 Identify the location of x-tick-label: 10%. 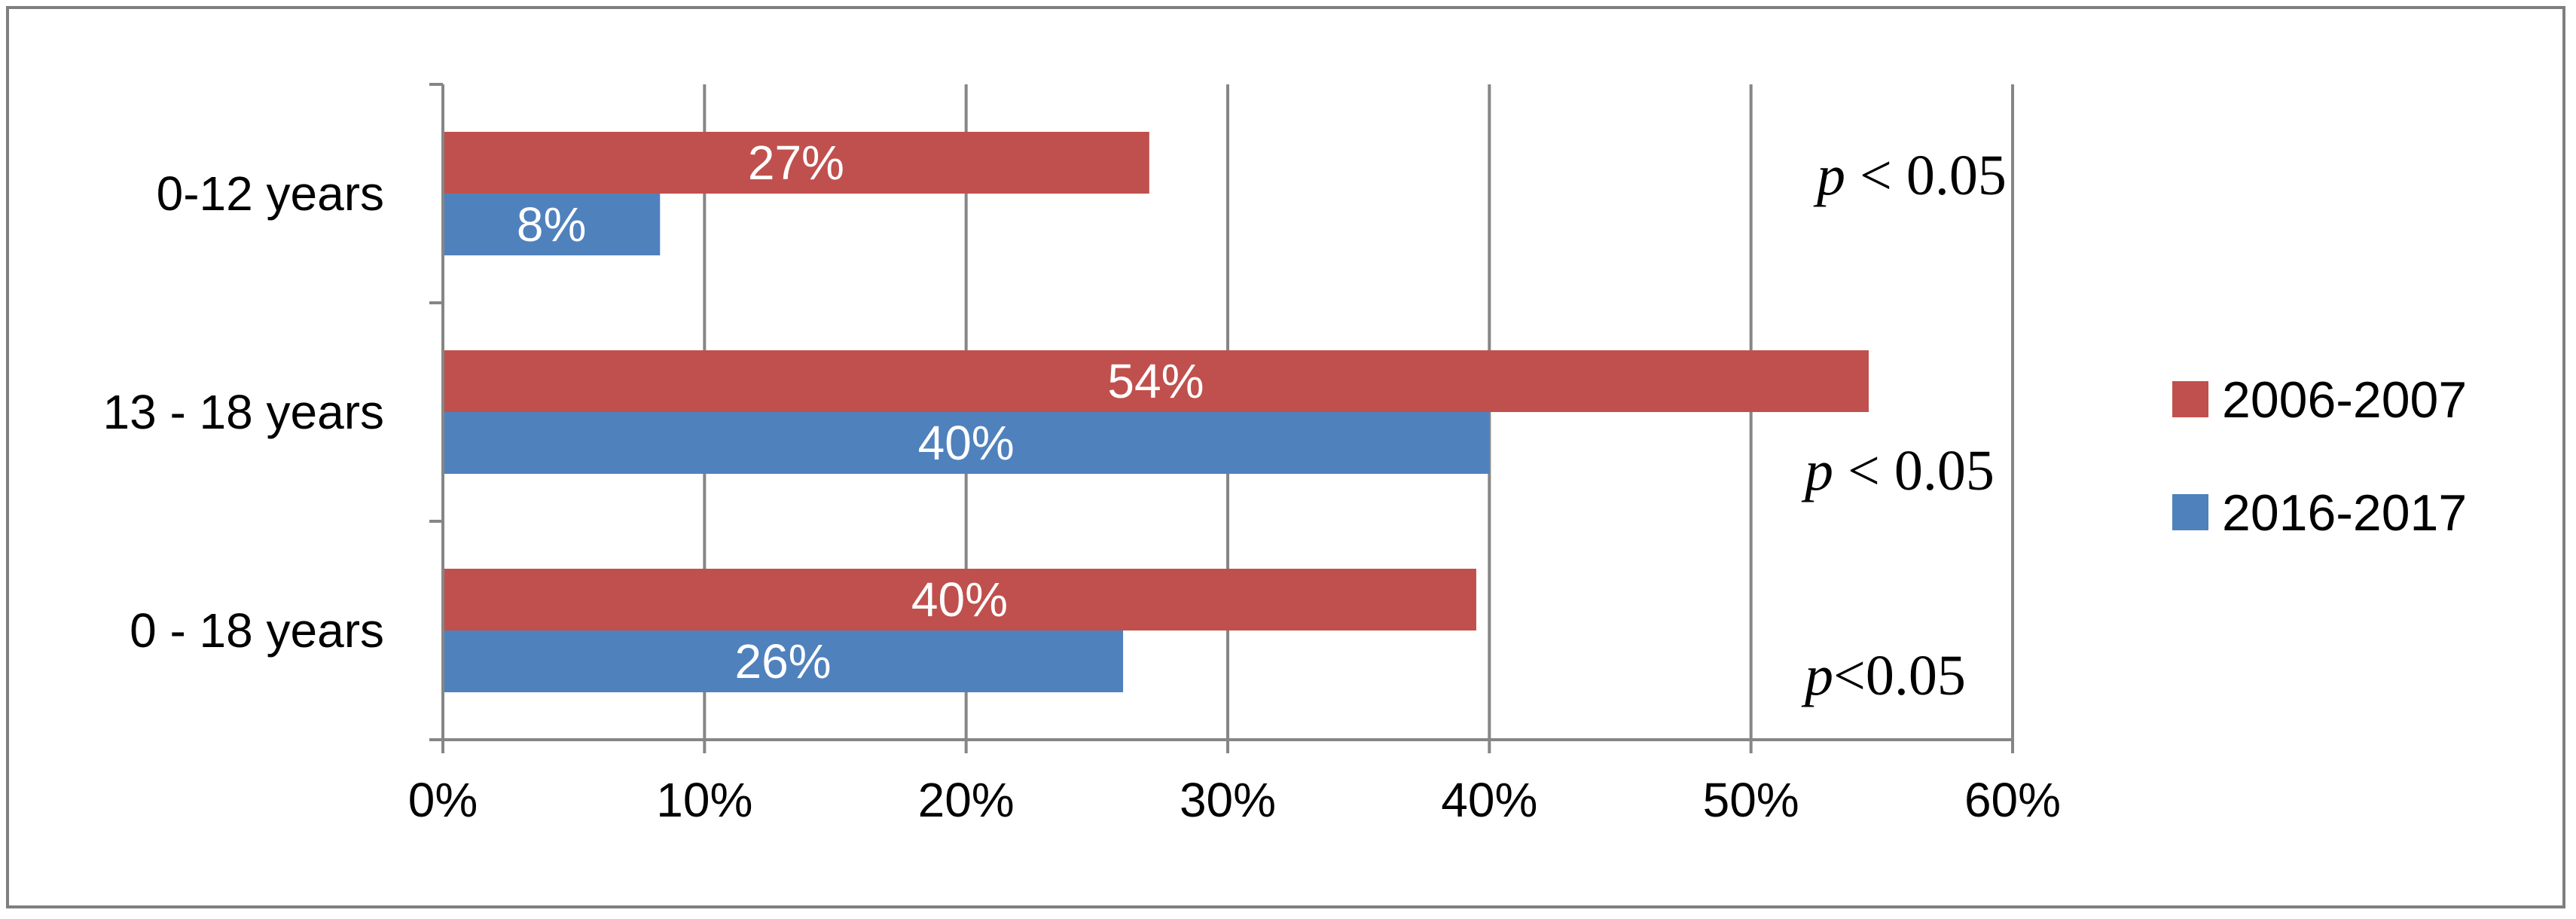
(704, 800).